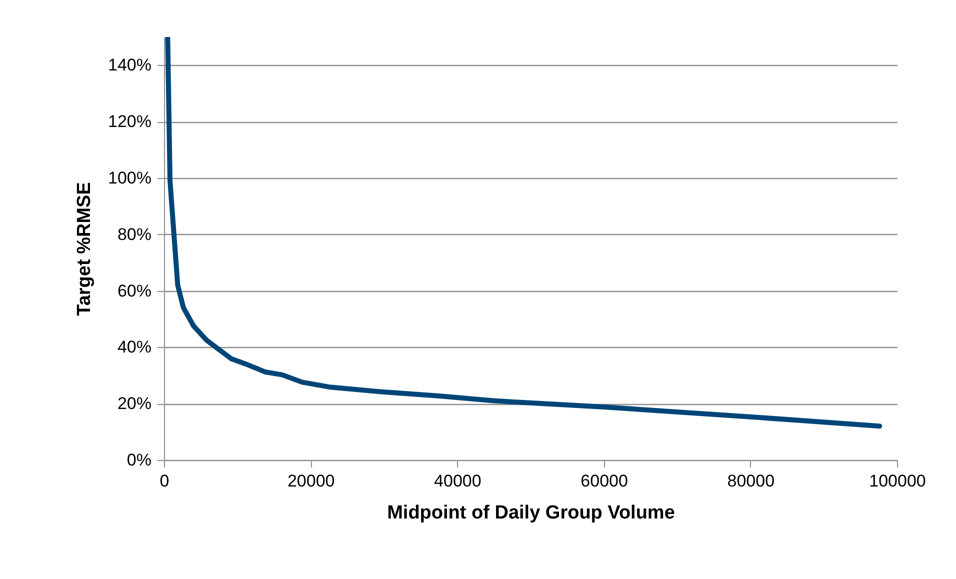  What do you see at coordinates (139, 460) in the screenshot?
I see `y-tick-label: 0%` at bounding box center [139, 460].